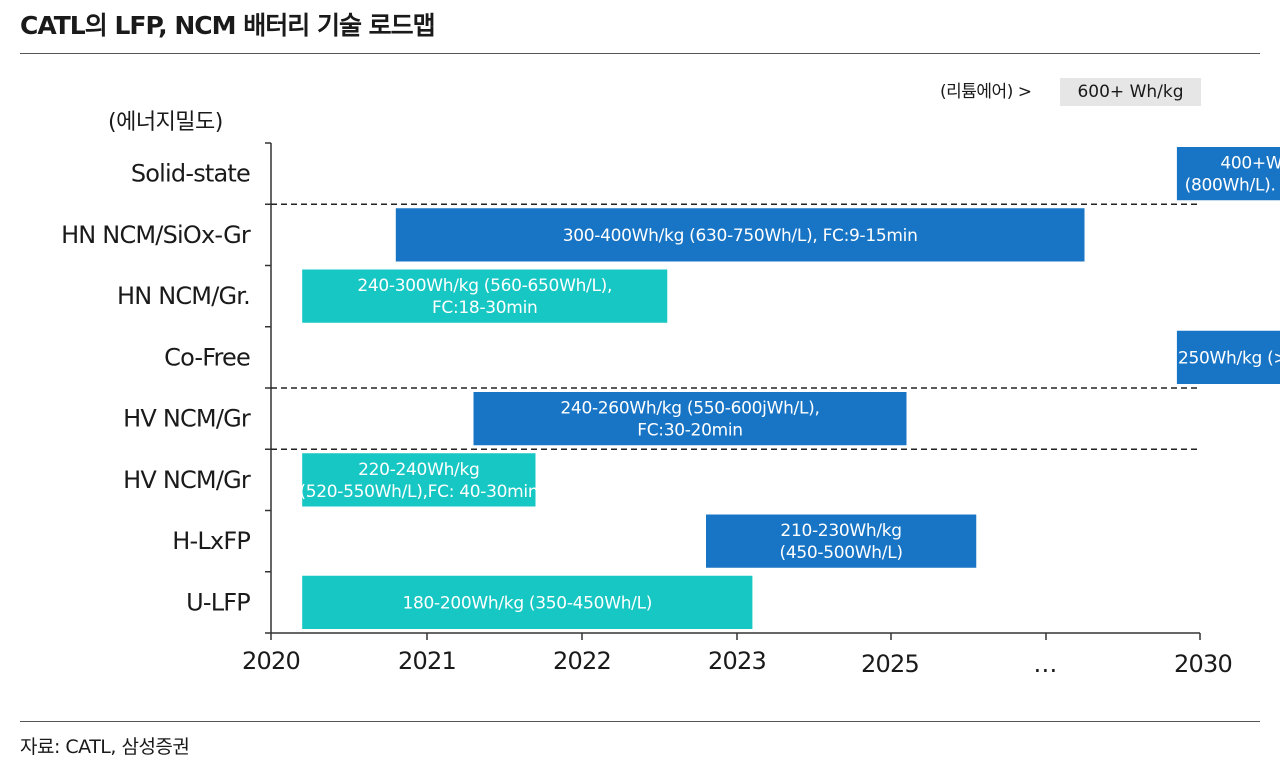 This screenshot has width=1280, height=776. I want to click on x-tick-label: 2030, so click(1203, 664).